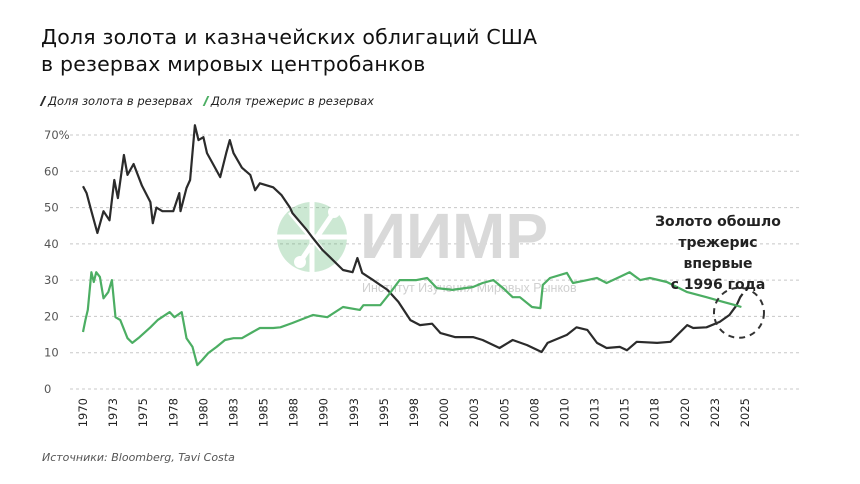  What do you see at coordinates (655, 412) in the screenshot?
I see `x-tick-label: 2018` at bounding box center [655, 412].